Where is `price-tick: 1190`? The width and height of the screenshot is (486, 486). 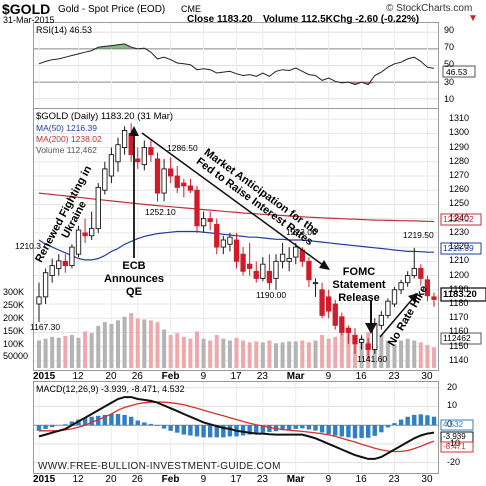
price-tick: 1190 is located at coordinates (459, 288).